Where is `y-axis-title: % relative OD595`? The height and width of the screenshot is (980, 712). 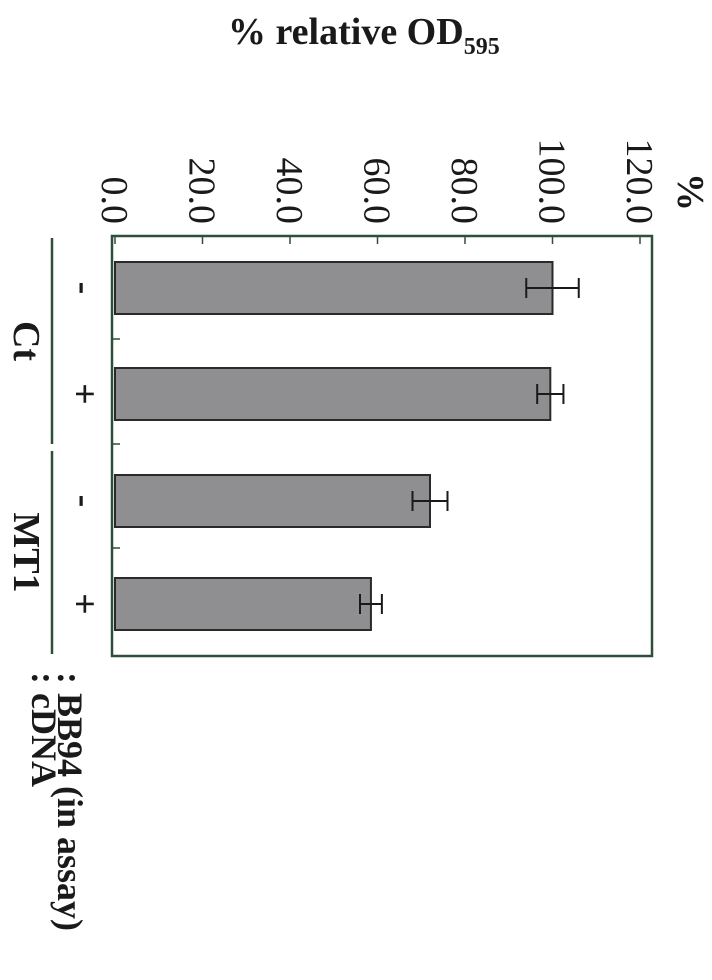 y-axis-title: % relative OD595 is located at coordinates (364, 35).